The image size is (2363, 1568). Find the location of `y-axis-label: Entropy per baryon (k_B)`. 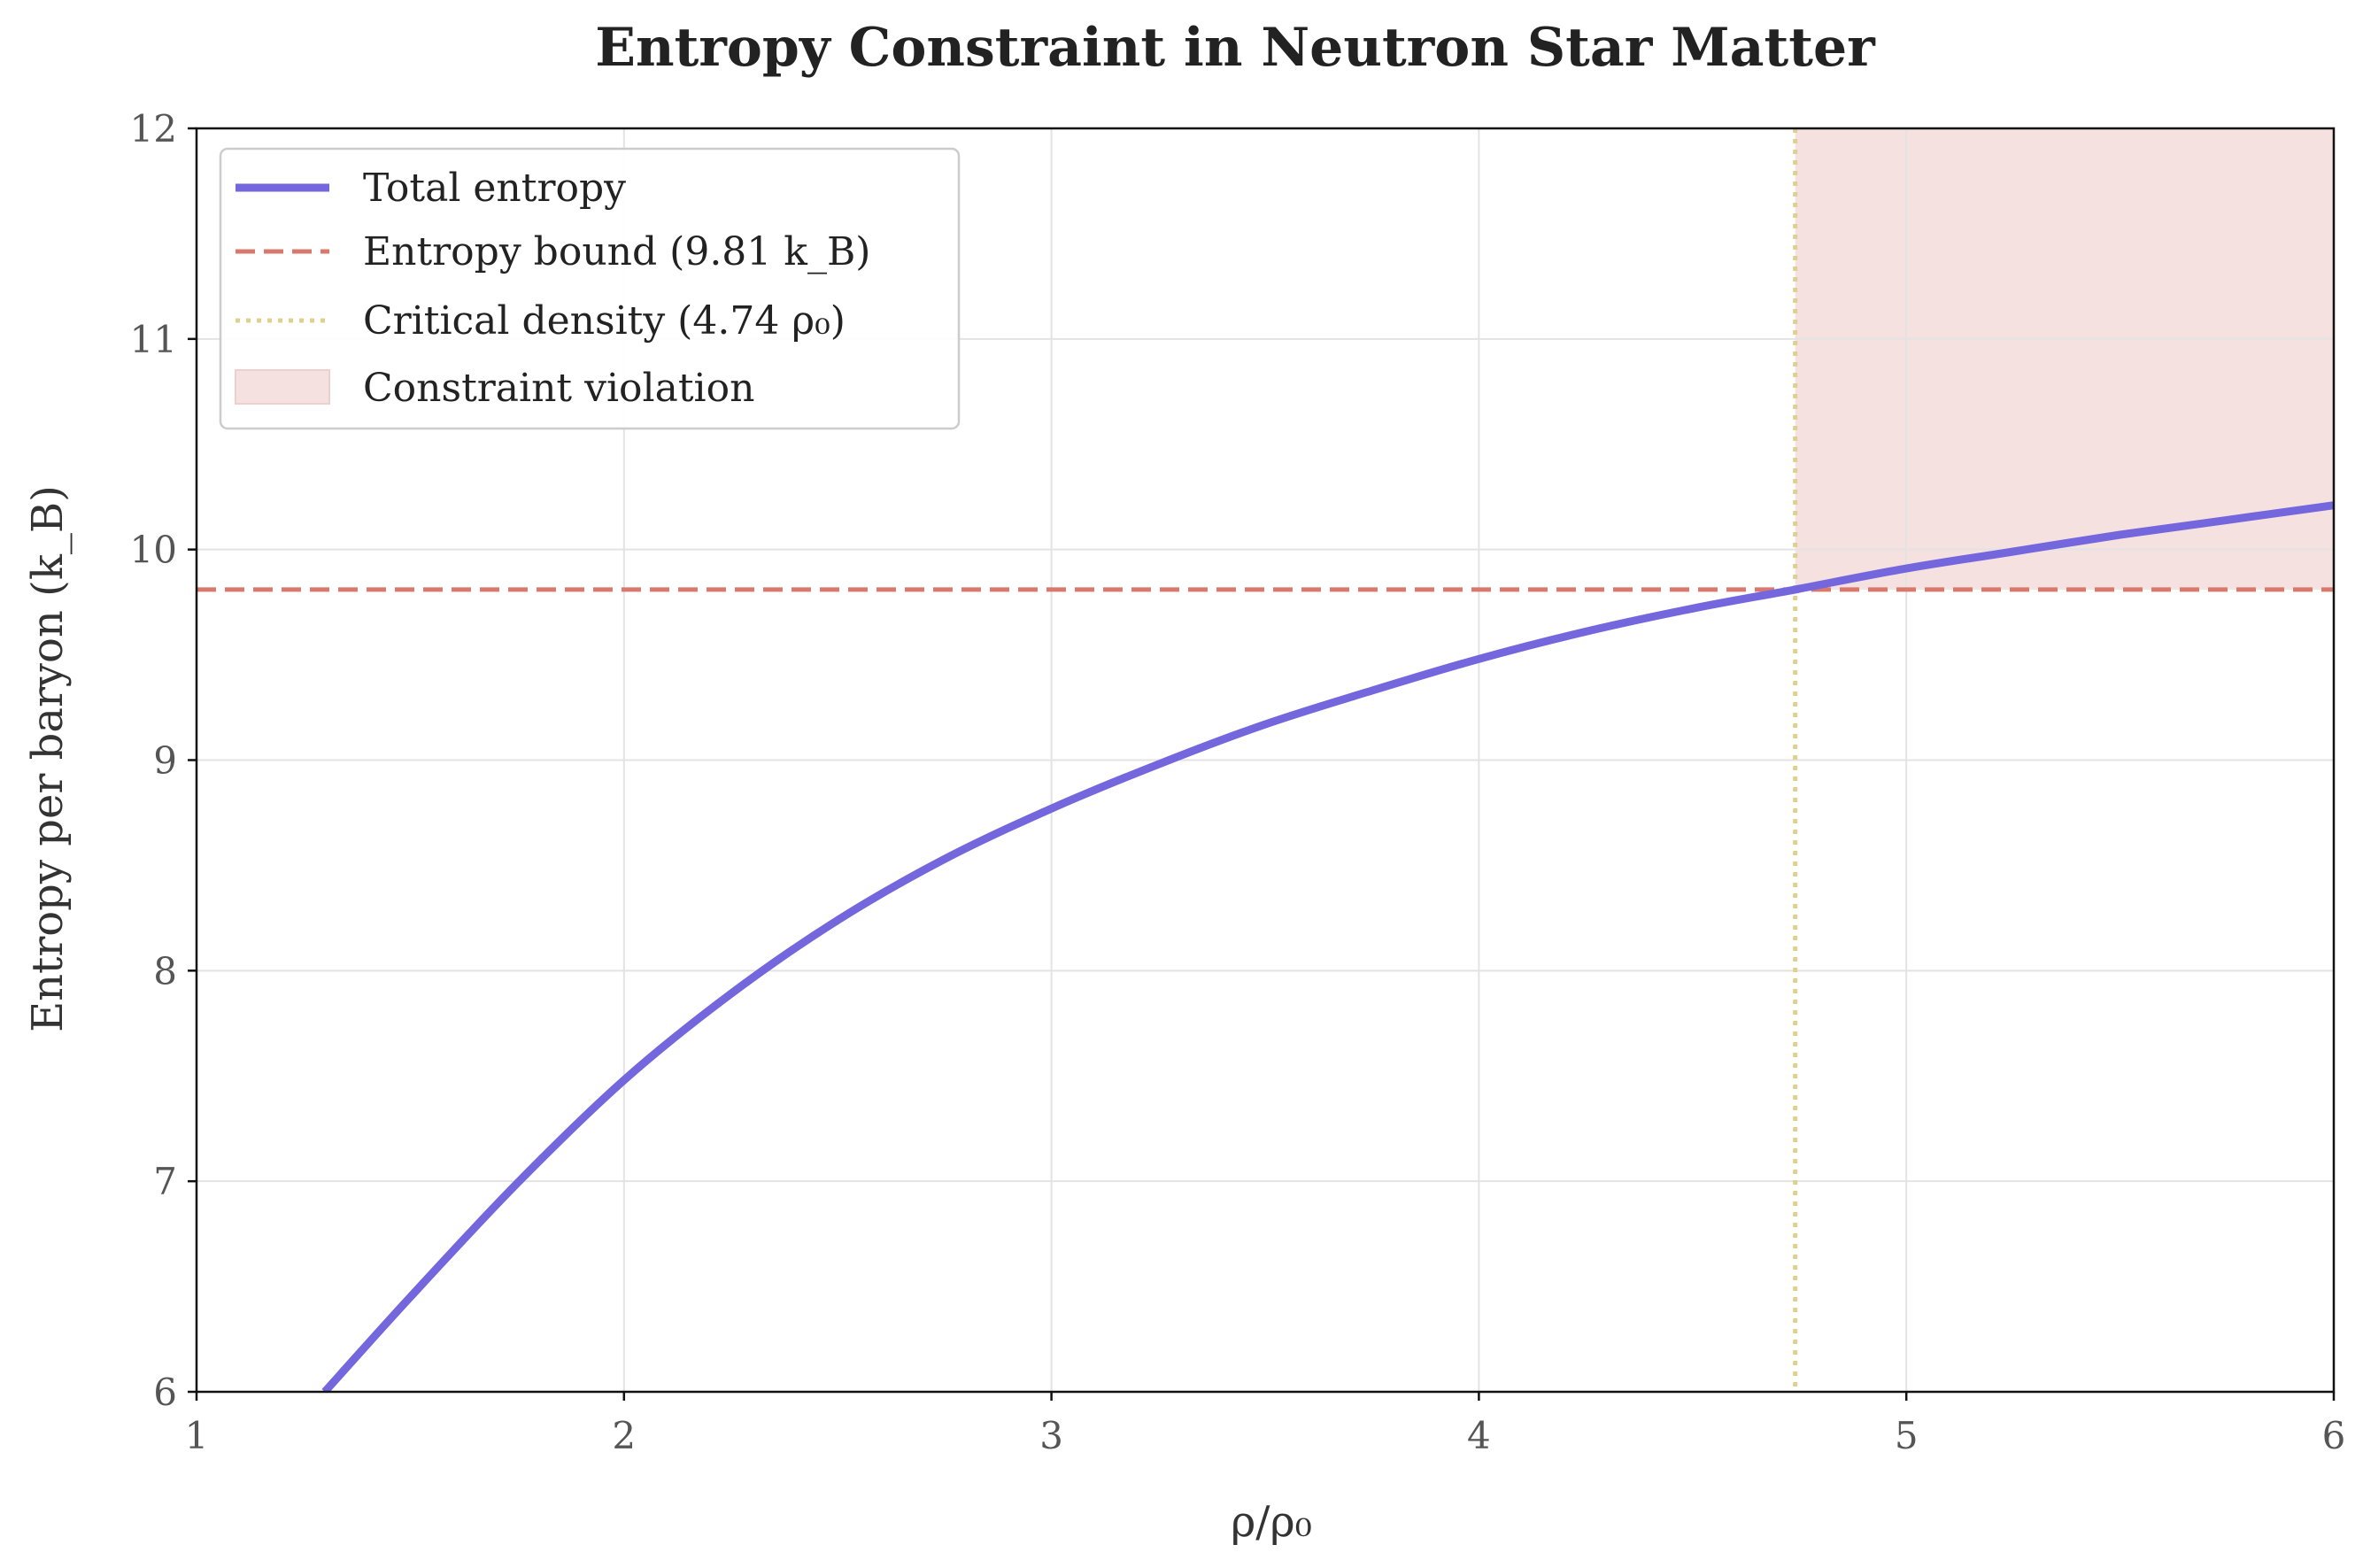

y-axis-label: Entropy per baryon (k_B) is located at coordinates (48, 758).